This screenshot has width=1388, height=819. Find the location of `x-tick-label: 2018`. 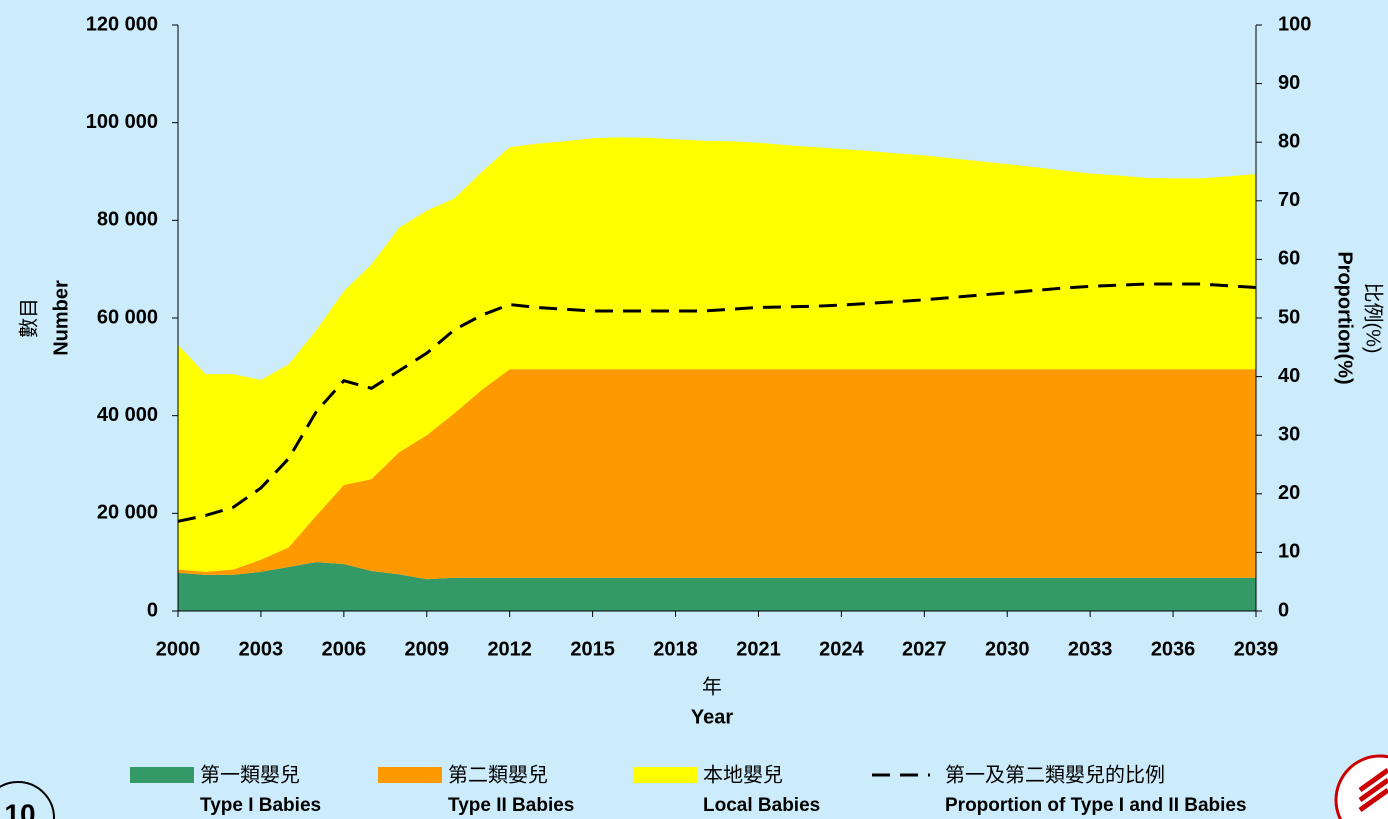

x-tick-label: 2018 is located at coordinates (675, 649).